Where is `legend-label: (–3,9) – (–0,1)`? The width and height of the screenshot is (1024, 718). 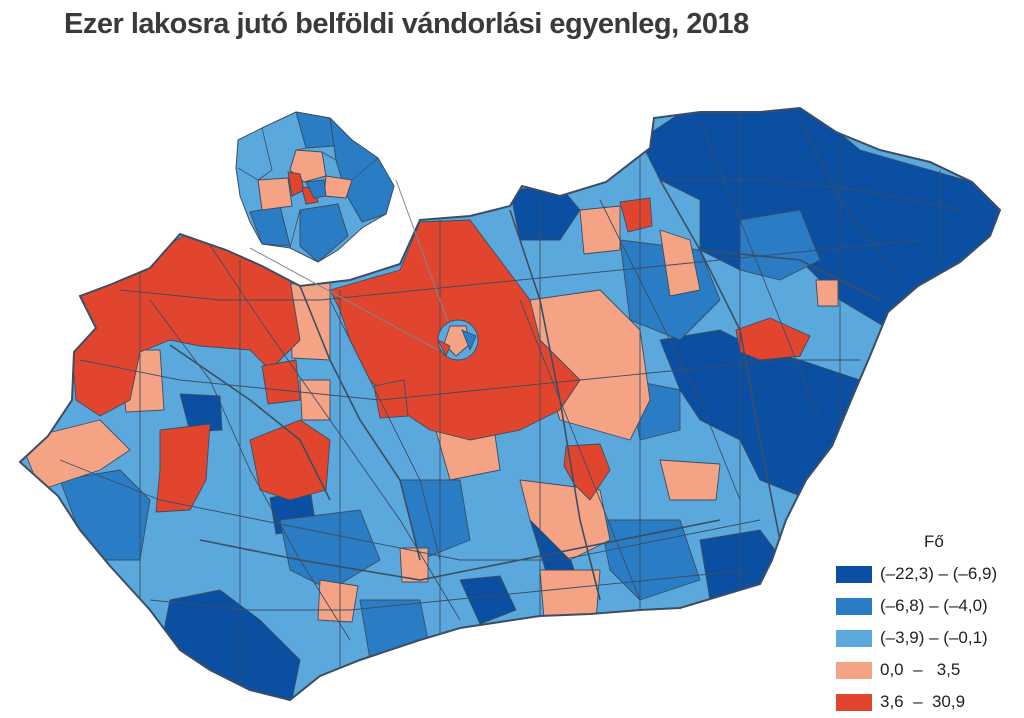
legend-label: (–3,9) – (–0,1) is located at coordinates (934, 637).